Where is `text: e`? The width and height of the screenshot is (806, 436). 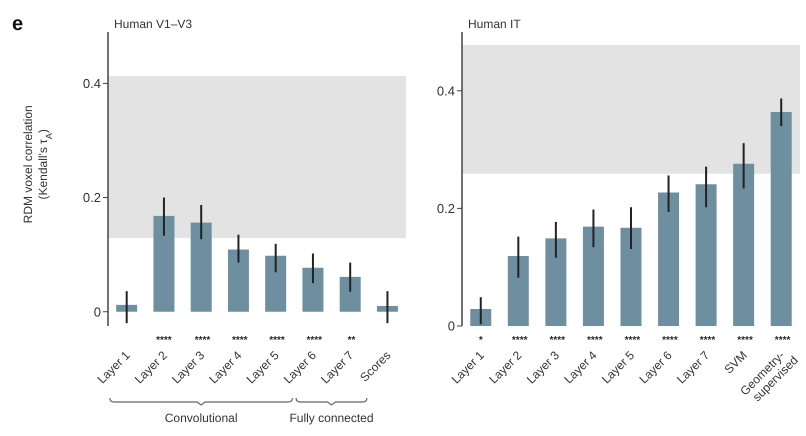
text: e is located at coordinates (18, 24).